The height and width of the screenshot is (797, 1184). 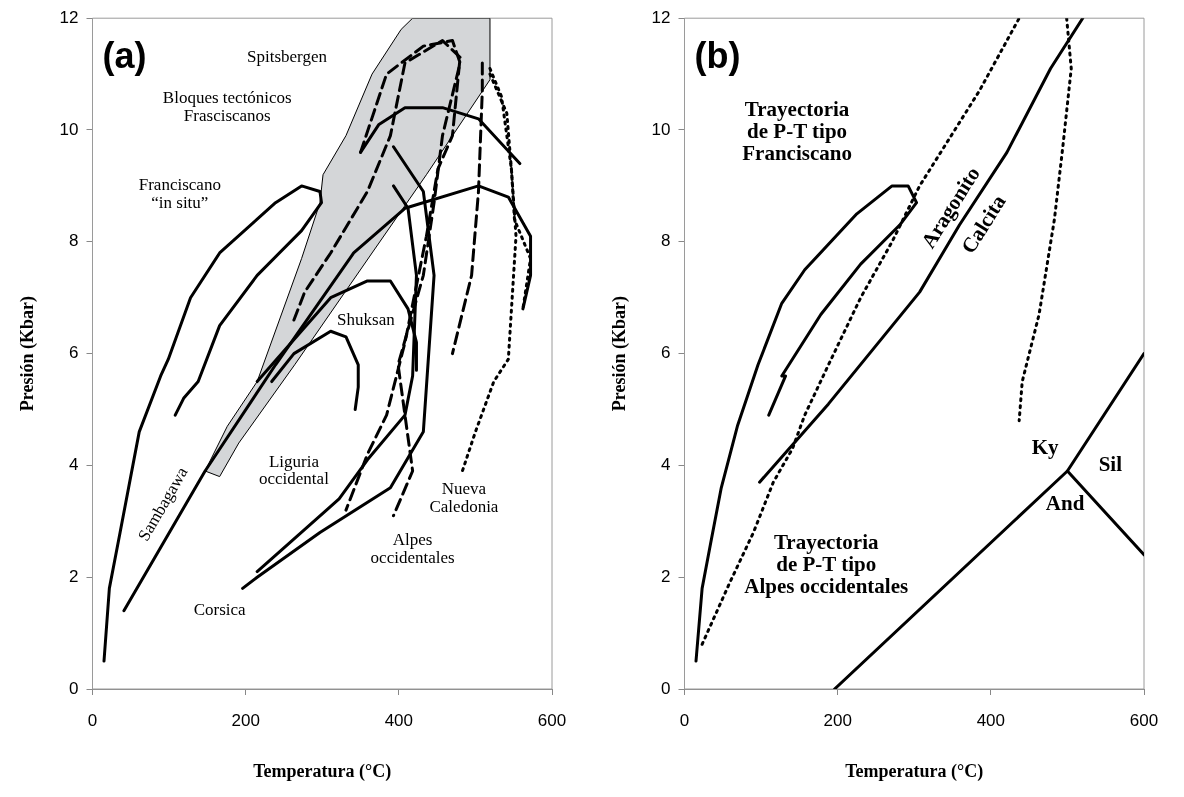 What do you see at coordinates (287, 56) in the screenshot?
I see `annotation: Spitsbergen` at bounding box center [287, 56].